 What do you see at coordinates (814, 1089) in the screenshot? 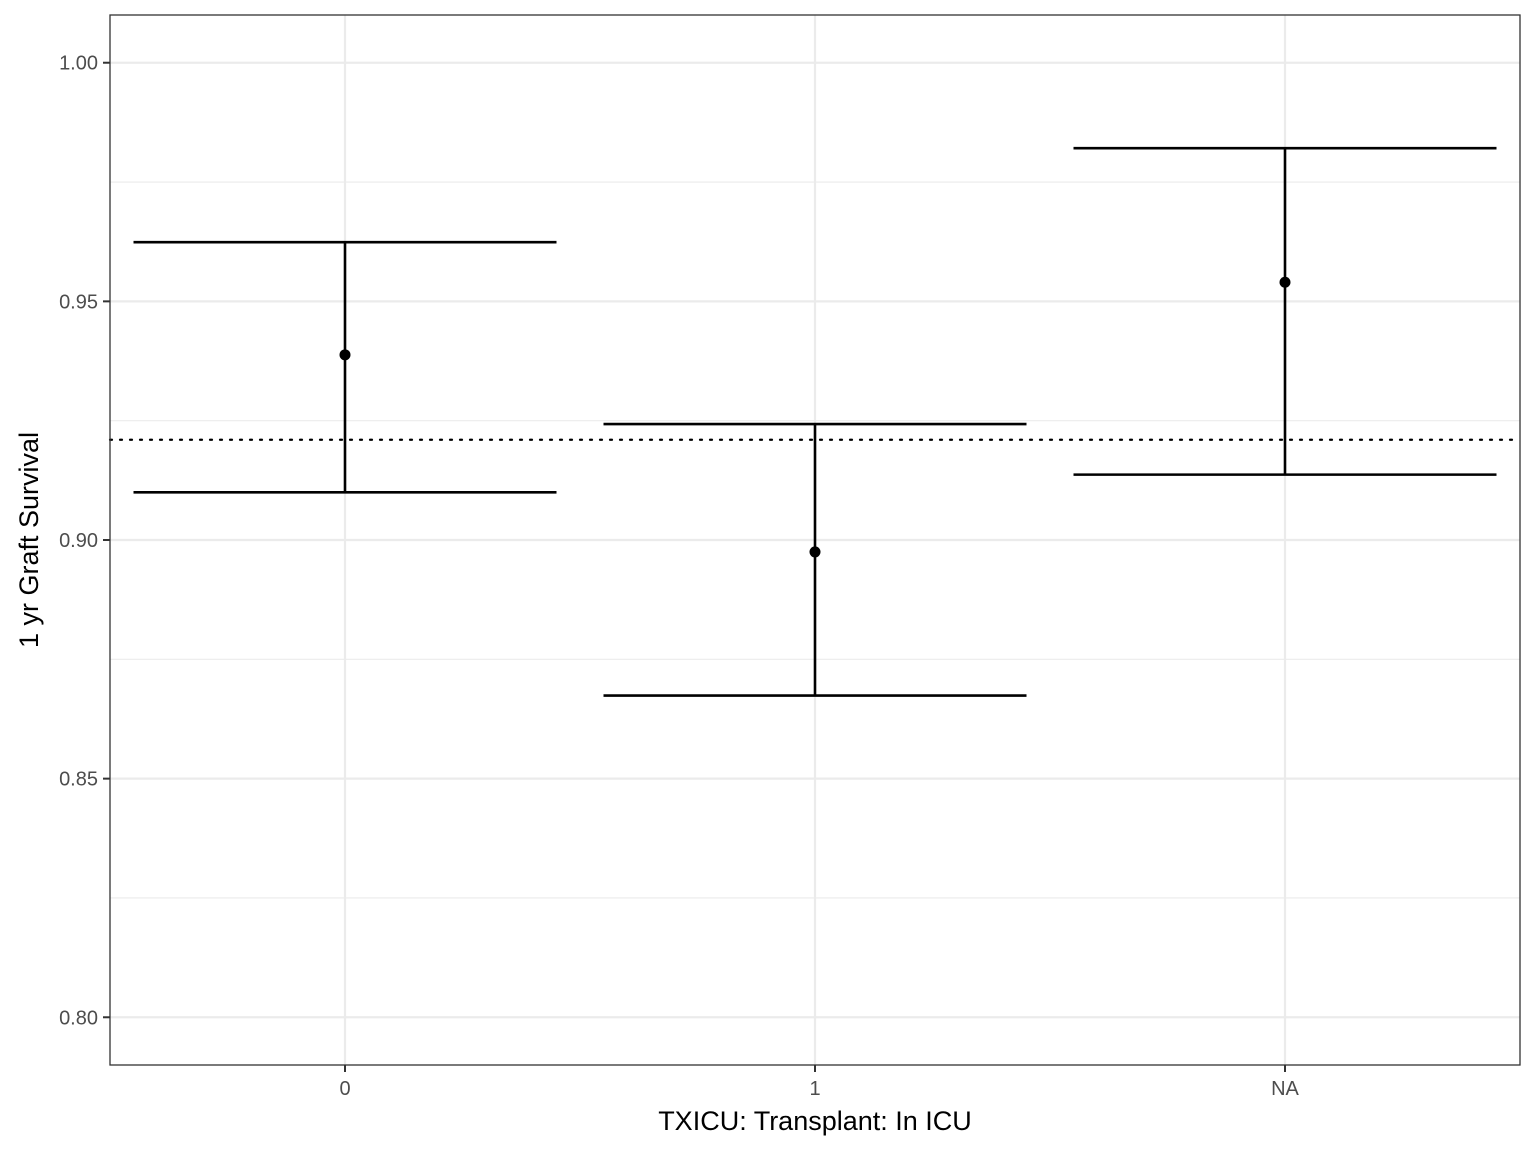
I see `x-tick-label: 1` at bounding box center [814, 1089].